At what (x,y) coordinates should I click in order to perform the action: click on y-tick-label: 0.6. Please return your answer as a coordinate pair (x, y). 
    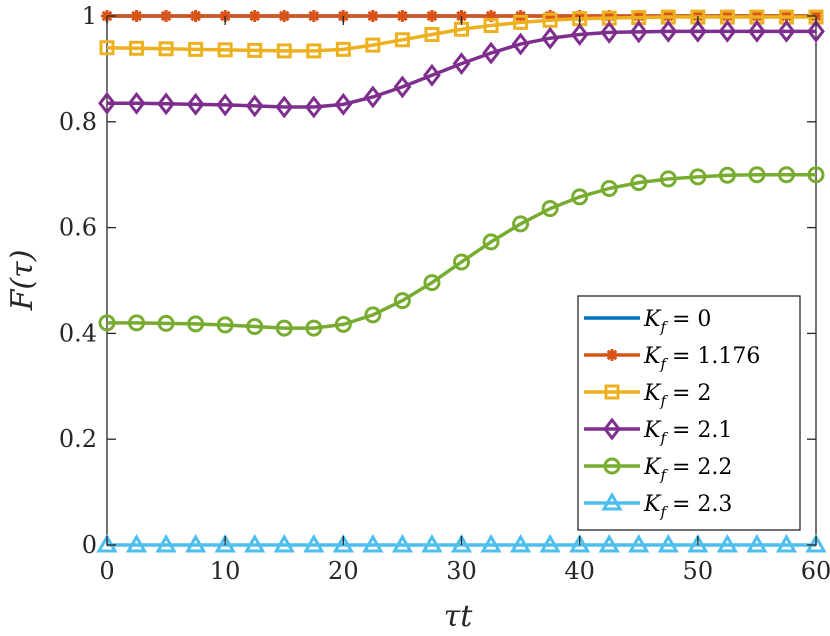
    Looking at the image, I should click on (78, 228).